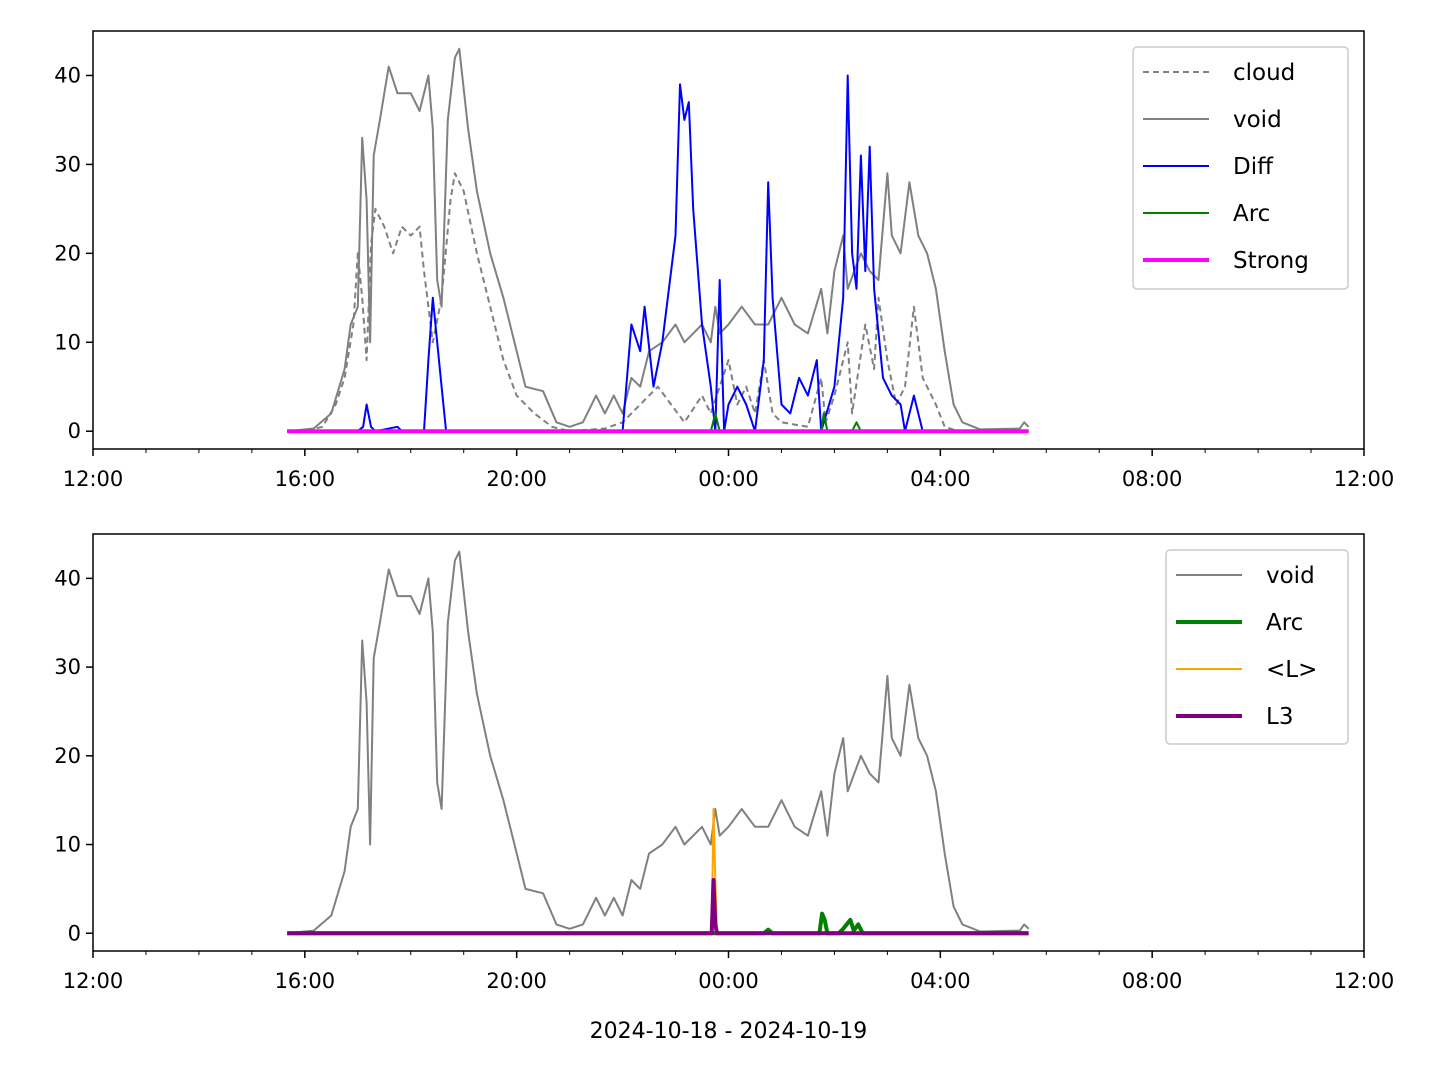 This screenshot has width=1440, height=1080. What do you see at coordinates (729, 1031) in the screenshot?
I see `x-axis-label: 2024-10-18 - 2024-10-19` at bounding box center [729, 1031].